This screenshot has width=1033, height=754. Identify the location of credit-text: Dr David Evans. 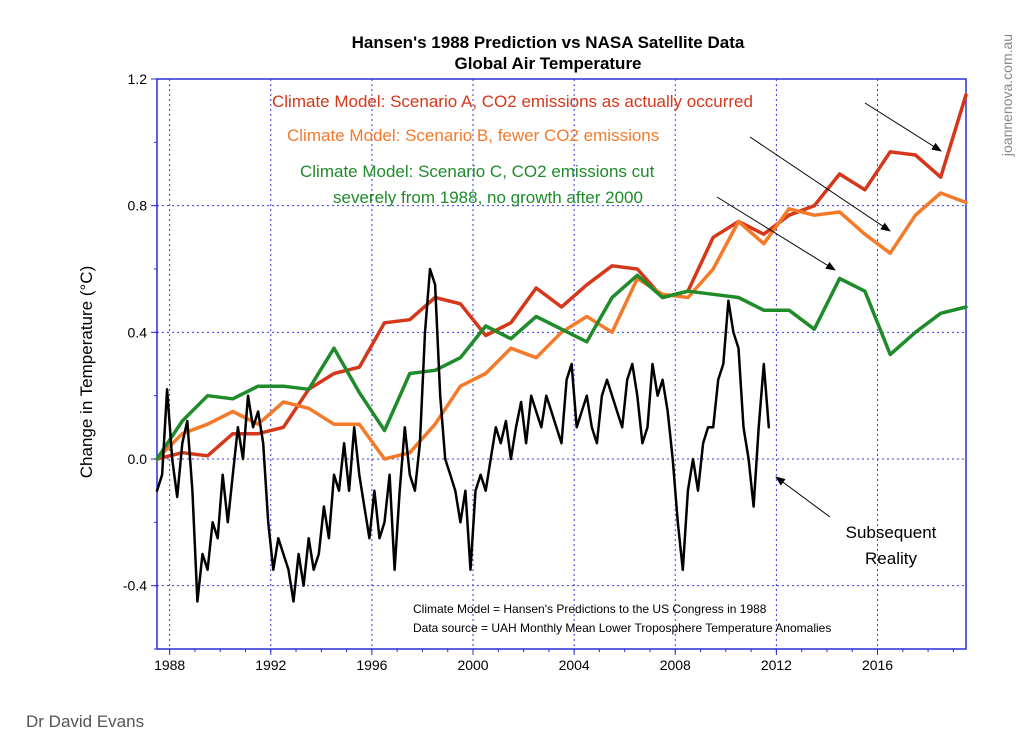
(85, 721).